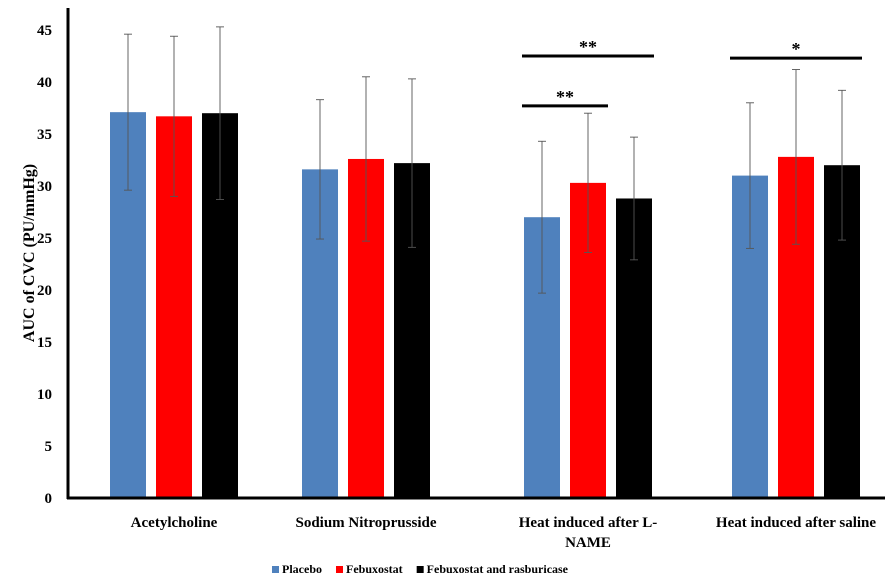 Image resolution: width=885 pixels, height=581 pixels. Describe the element at coordinates (796, 49) in the screenshot. I see `significance-label: *` at that location.